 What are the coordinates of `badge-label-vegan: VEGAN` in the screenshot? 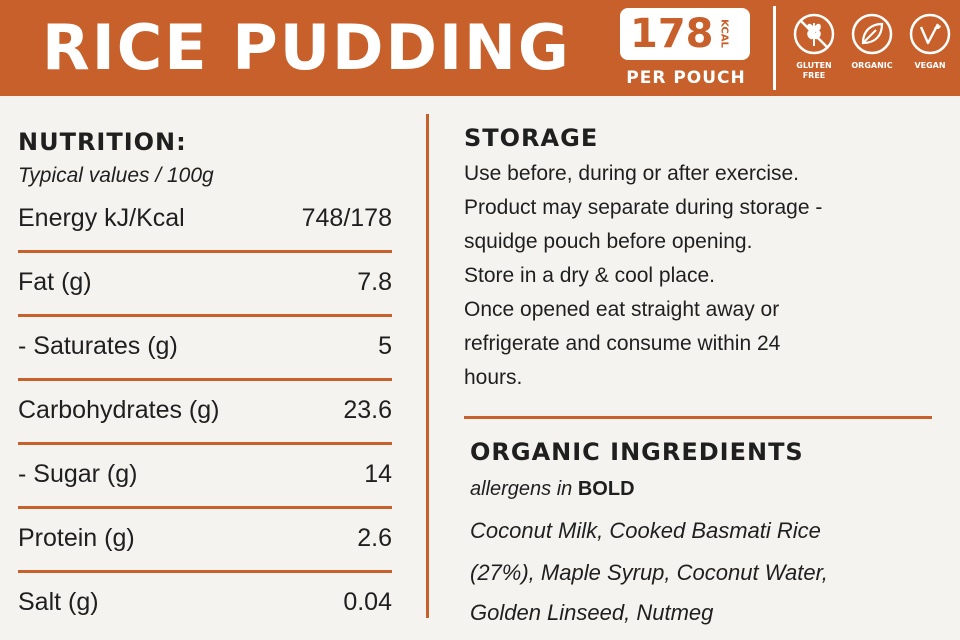 It's located at (930, 65).